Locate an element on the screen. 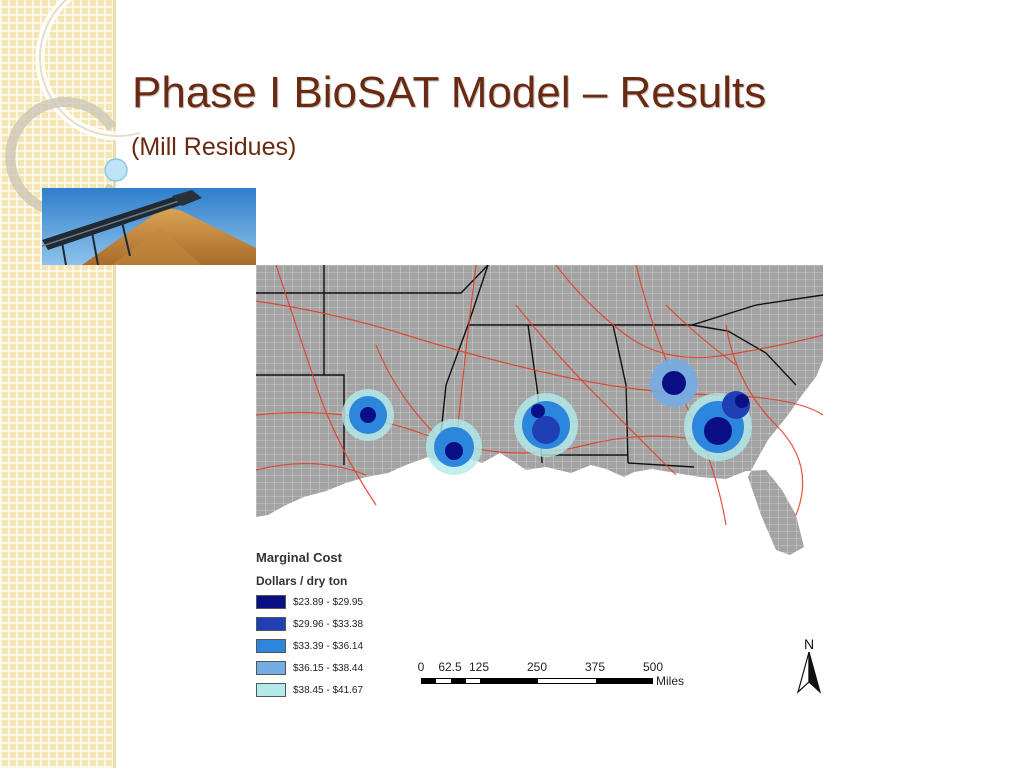 Image resolution: width=1024 pixels, height=768 pixels. scale-tick-label: 500 is located at coordinates (653, 667).